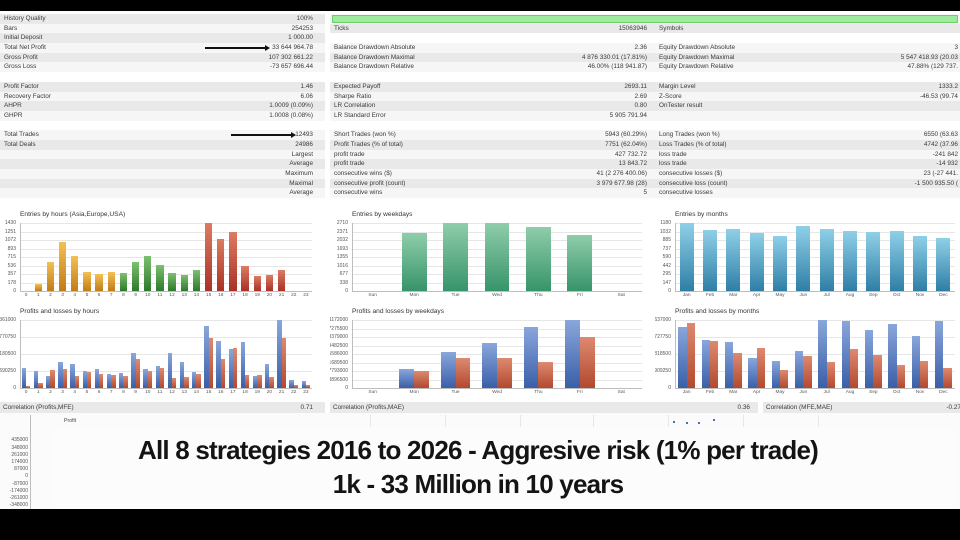 The image size is (960, 540). Describe the element at coordinates (780, 295) in the screenshot. I see `x-axis-label: May` at that location.